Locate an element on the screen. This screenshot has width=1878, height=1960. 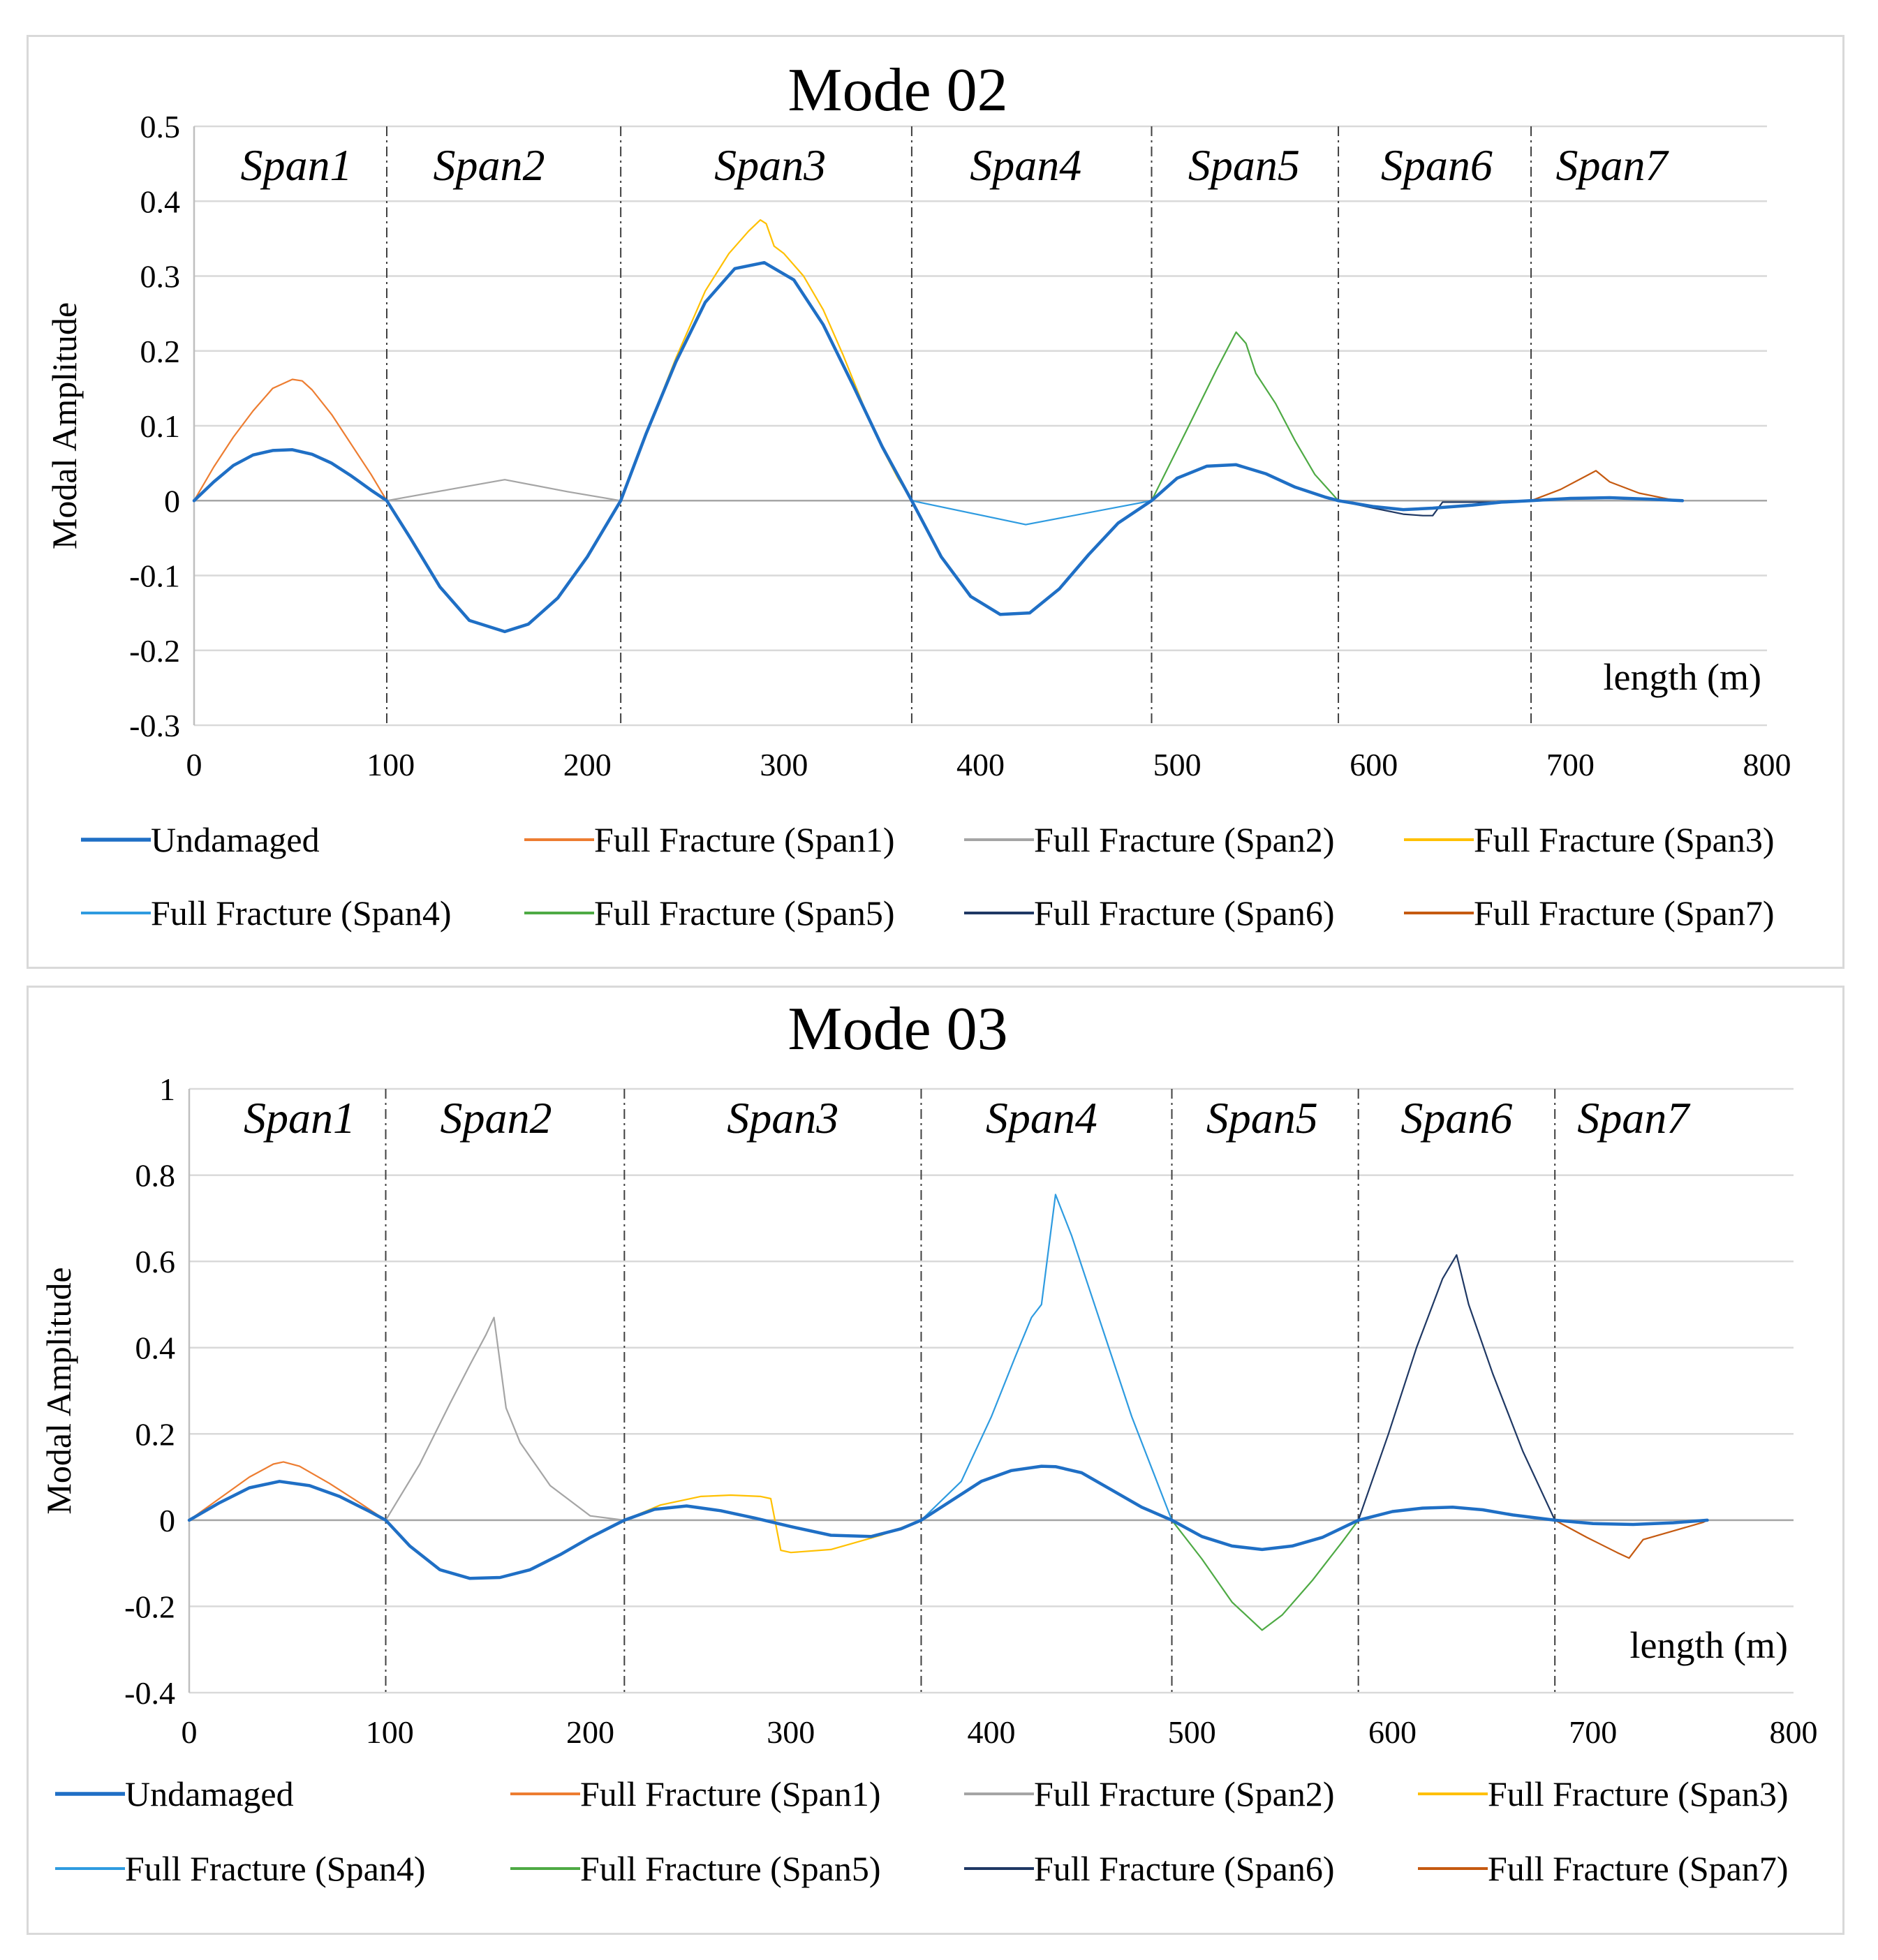
y-tick-label: 0.1 is located at coordinates (160, 426).